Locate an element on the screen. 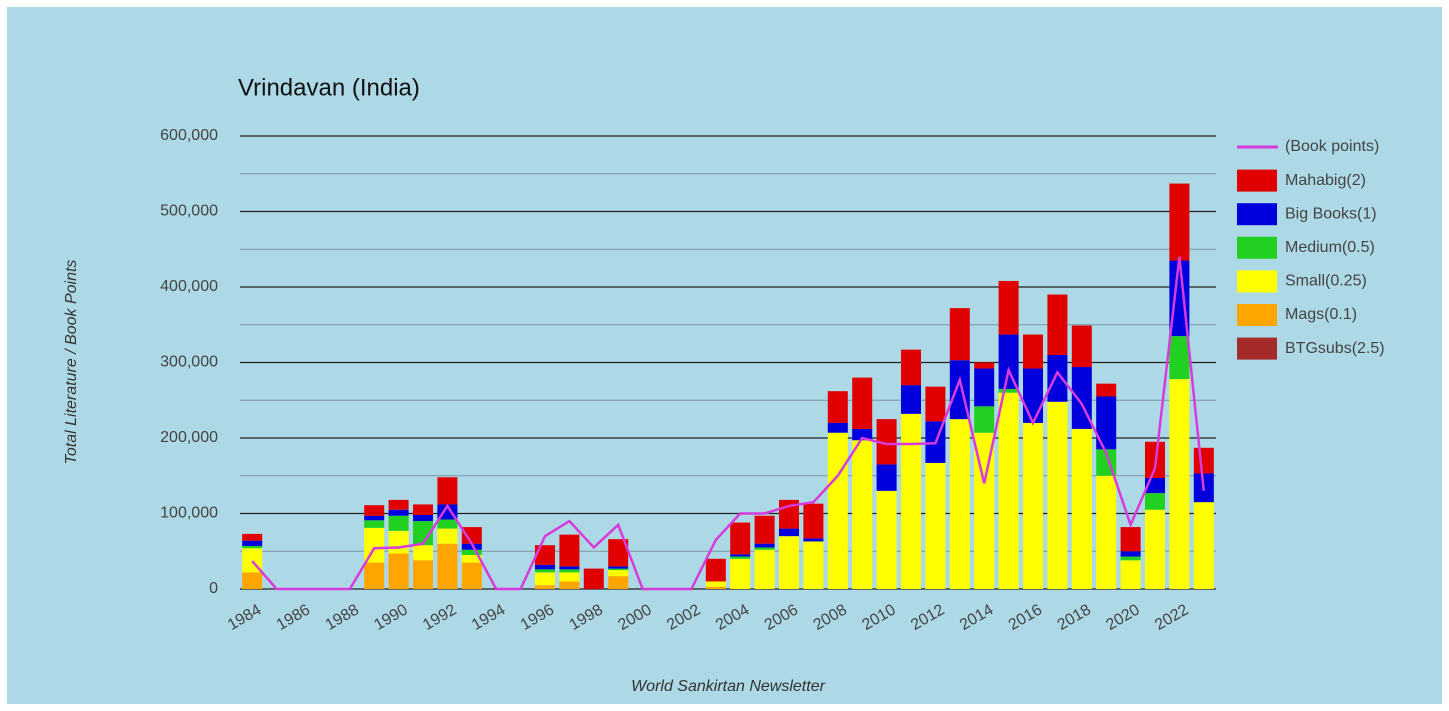 Image resolution: width=1449 pixels, height=711 pixels. y-tick-label: 0 is located at coordinates (213, 588).